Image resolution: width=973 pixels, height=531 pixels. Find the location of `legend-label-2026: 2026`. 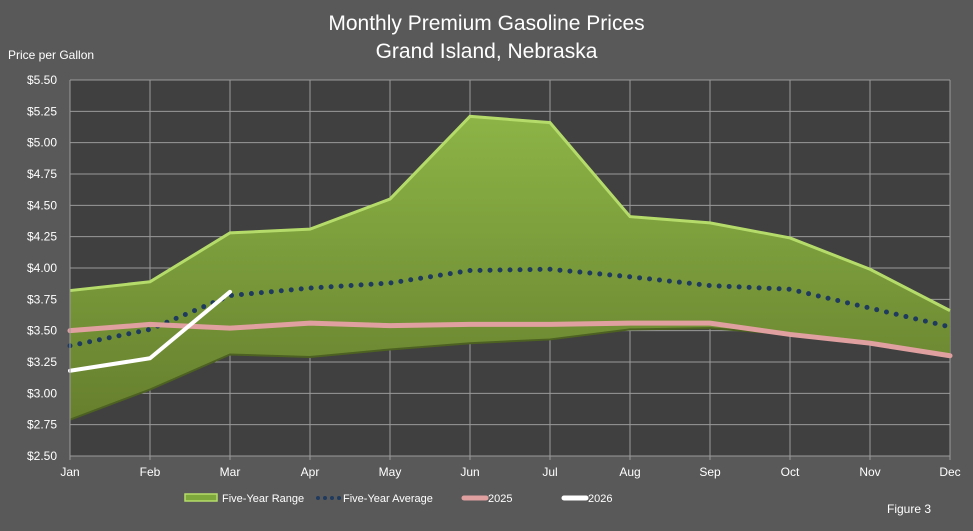

legend-label-2026: 2026 is located at coordinates (600, 499).